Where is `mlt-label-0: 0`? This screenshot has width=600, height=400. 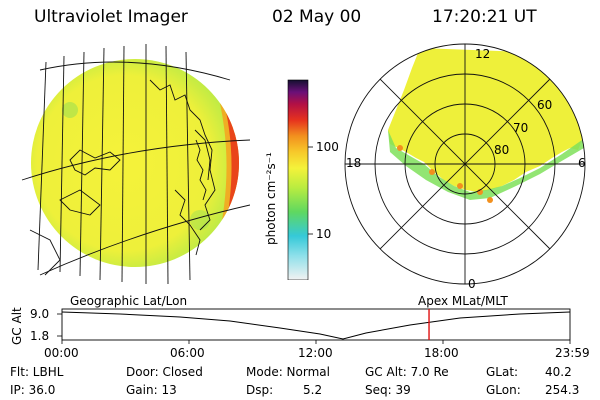 mlt-label-0: 0 is located at coordinates (472, 284).